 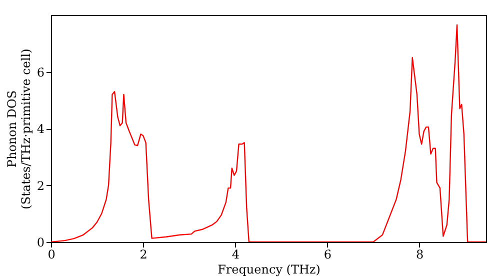 I want to click on y-tick-label: 0, so click(x=40, y=243).